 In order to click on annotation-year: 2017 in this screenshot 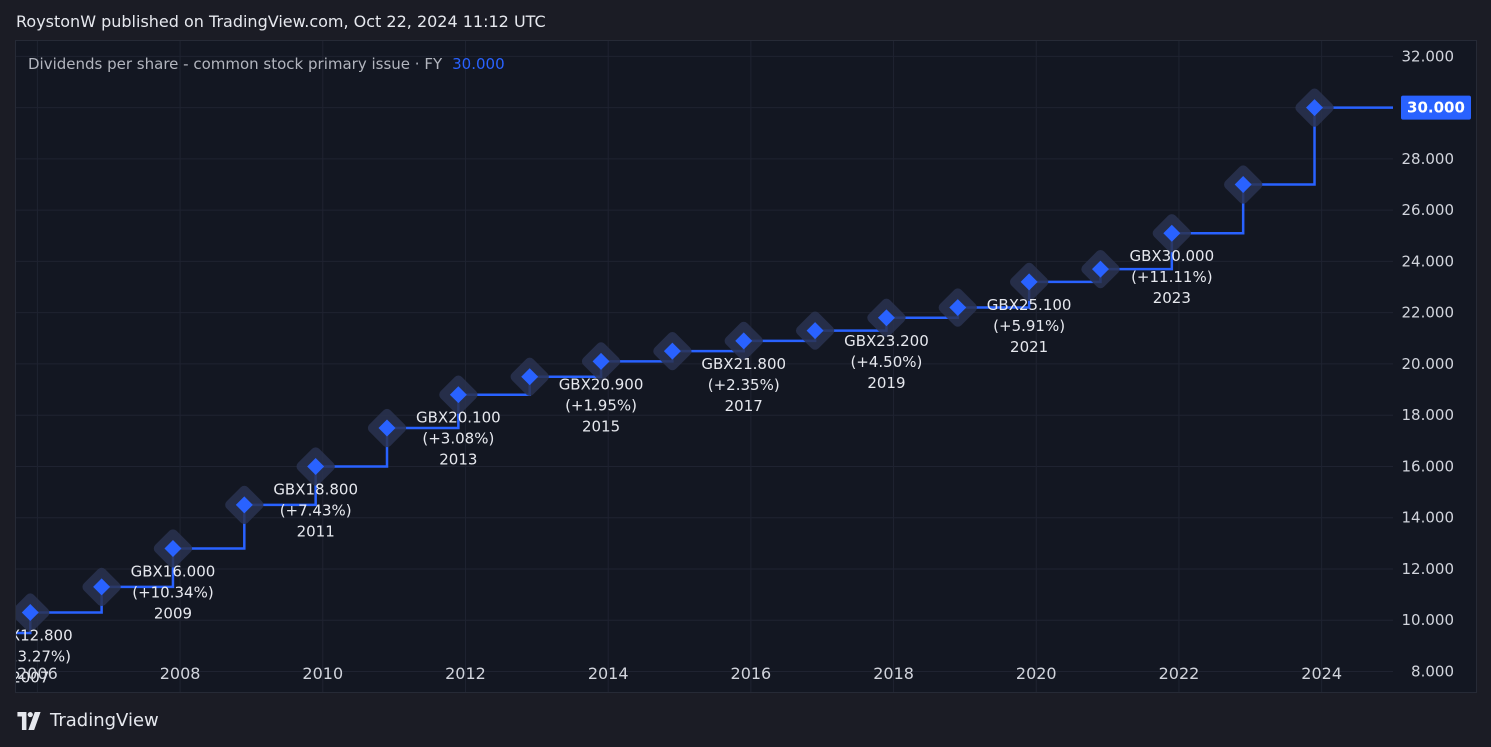, I will do `click(744, 406)`.